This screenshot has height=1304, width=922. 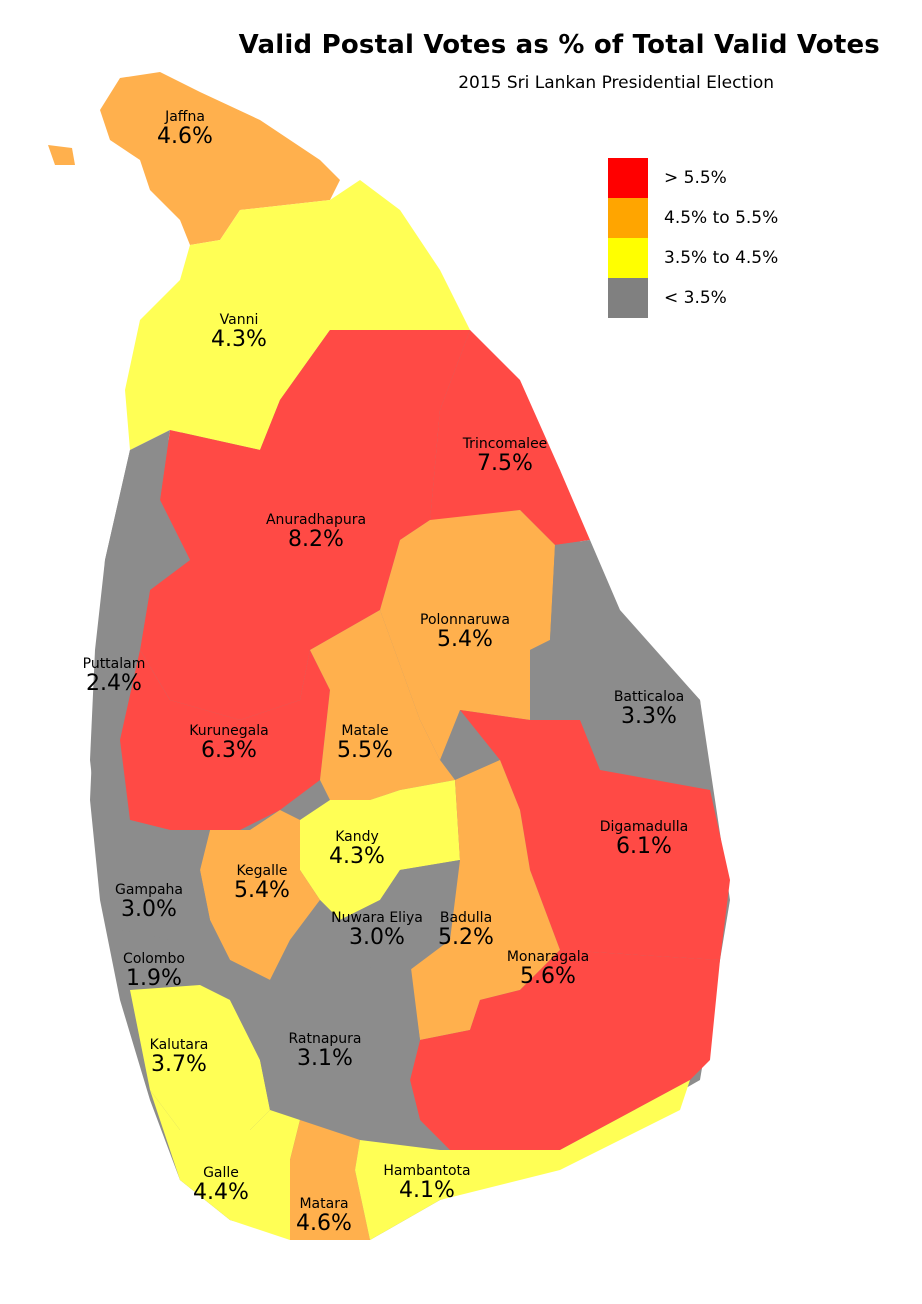 I want to click on district-kalutara, so click(x=200, y=1057).